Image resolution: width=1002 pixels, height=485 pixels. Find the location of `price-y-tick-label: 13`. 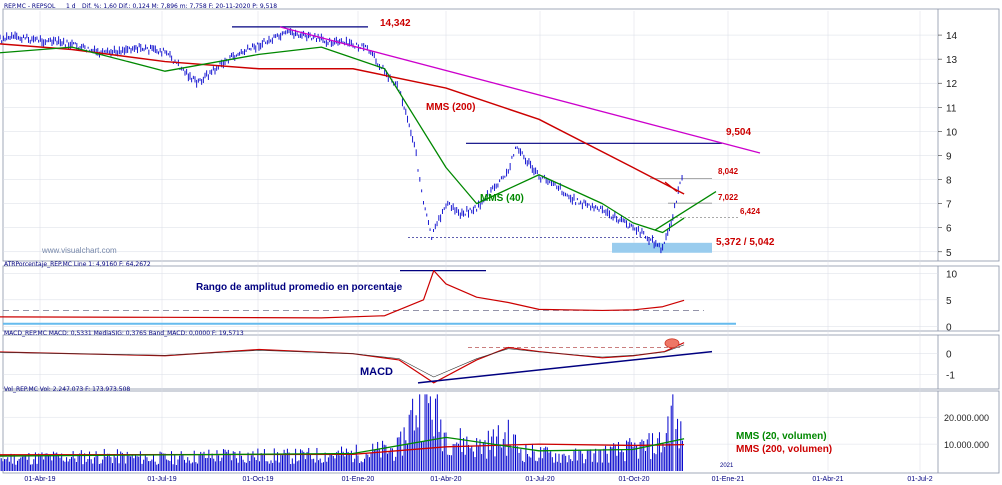

price-y-tick-label: 13 is located at coordinates (952, 60).